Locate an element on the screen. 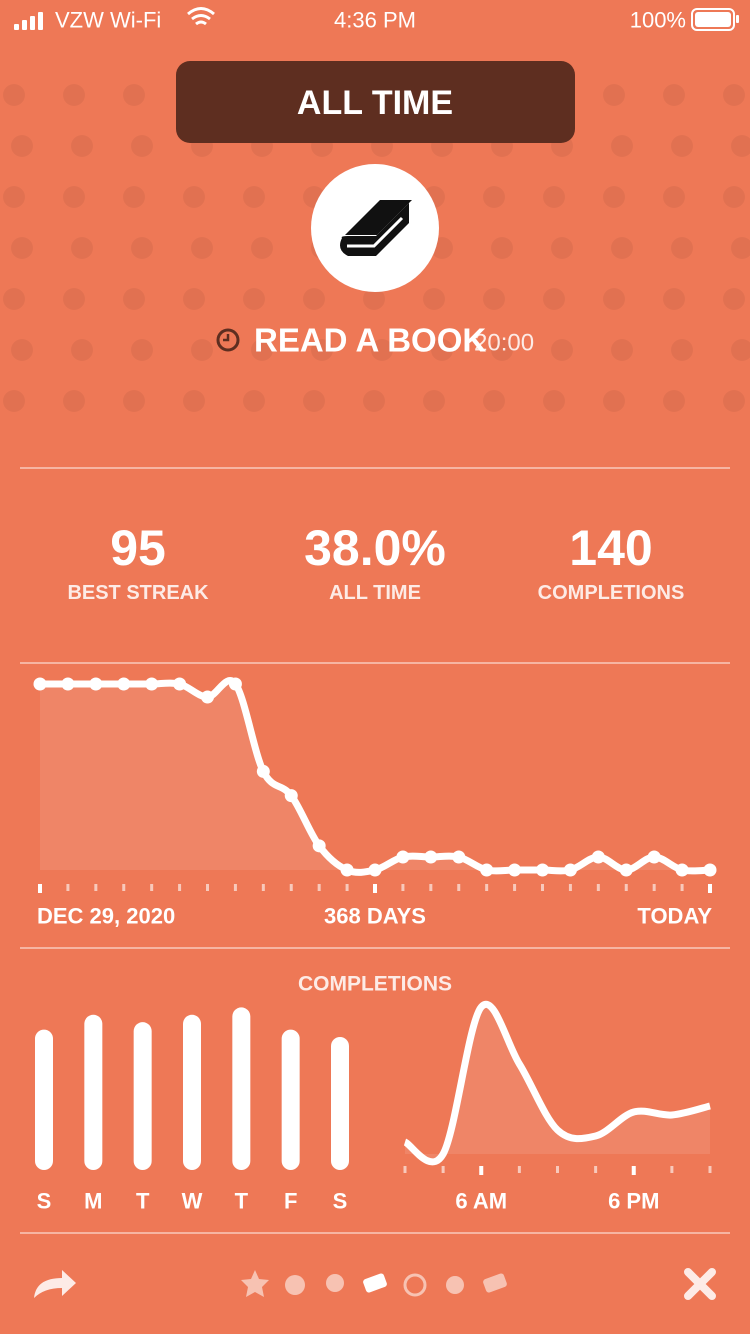 The image size is (750, 1334). x-tick-label: M is located at coordinates (93, 1201).